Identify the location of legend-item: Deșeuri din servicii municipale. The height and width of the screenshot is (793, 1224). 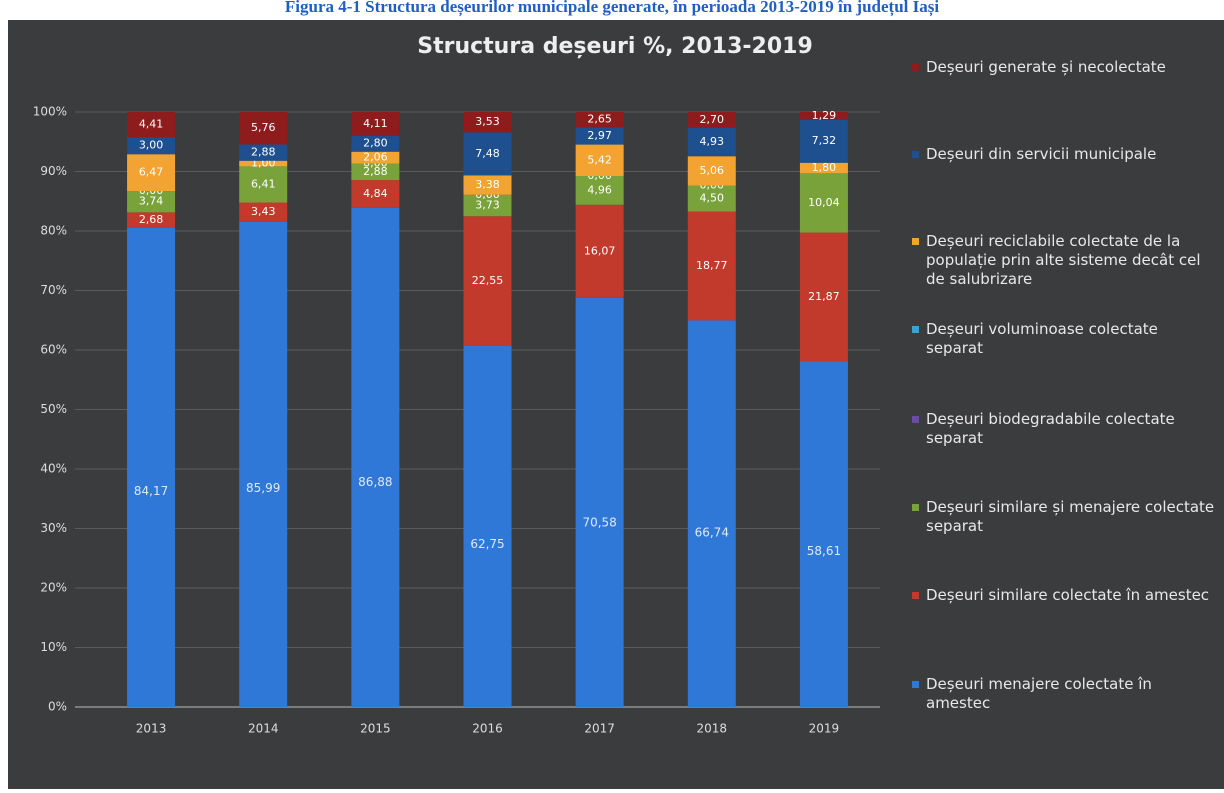
(1041, 154).